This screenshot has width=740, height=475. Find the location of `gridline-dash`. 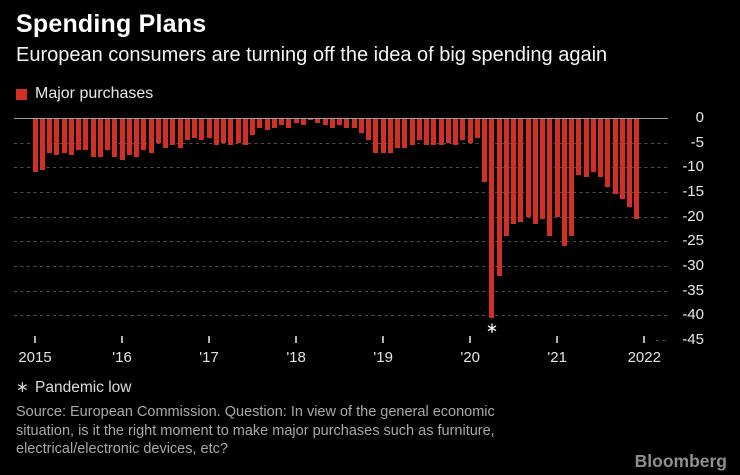

gridline-dash is located at coordinates (662, 340).